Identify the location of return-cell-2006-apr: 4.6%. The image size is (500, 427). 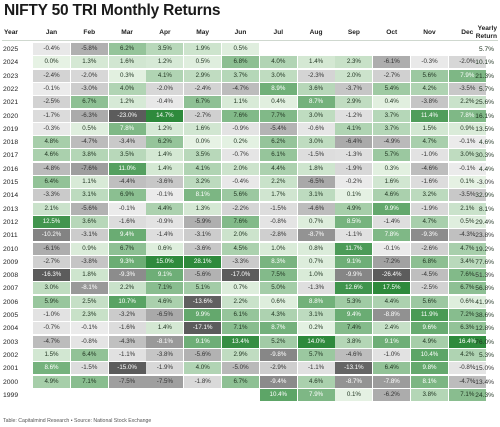
(165, 301).